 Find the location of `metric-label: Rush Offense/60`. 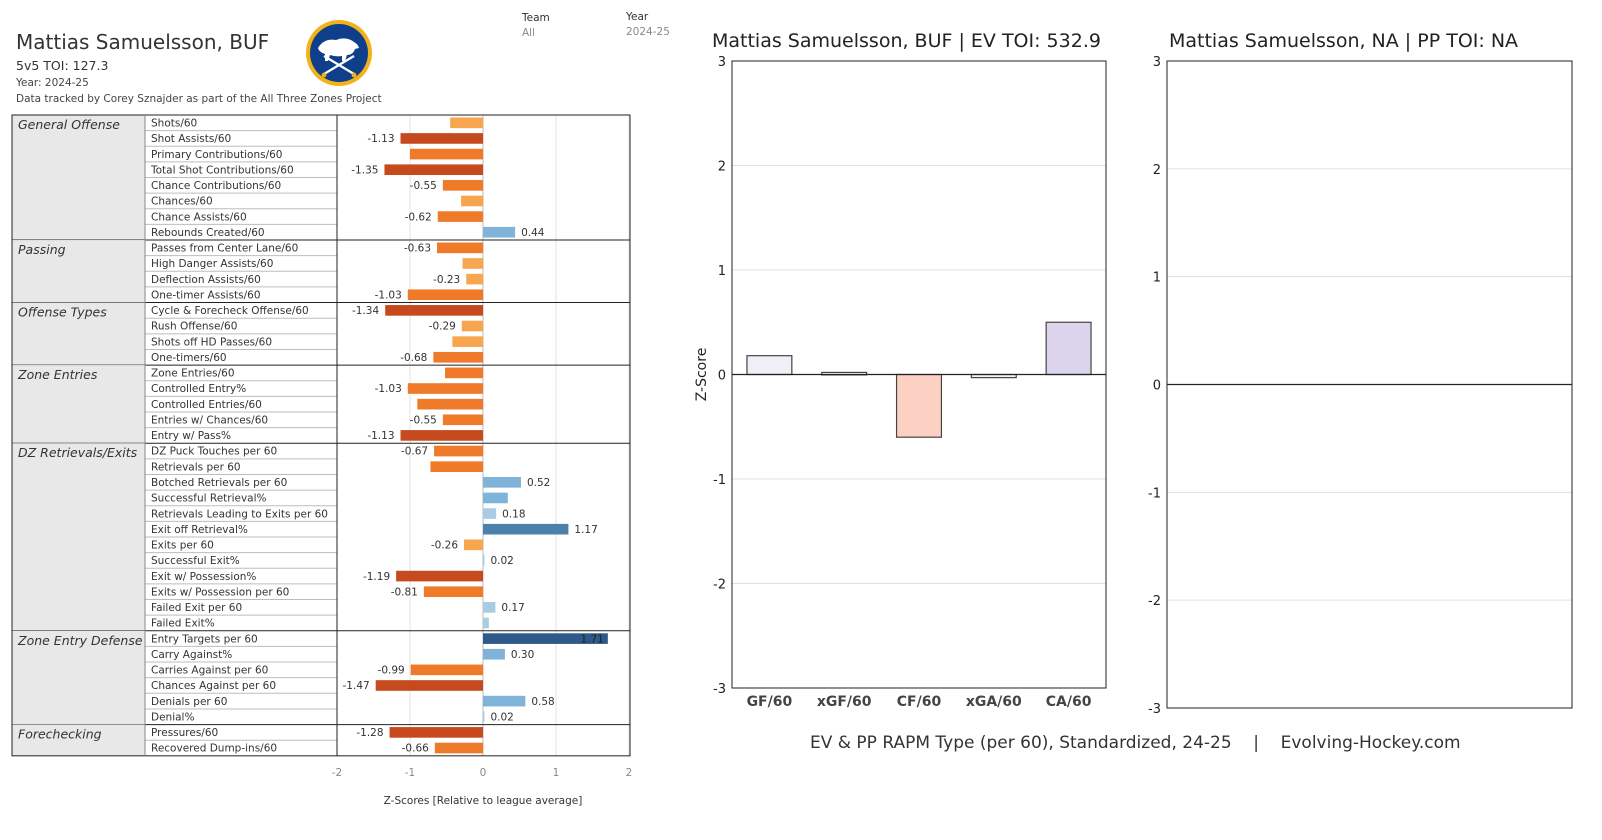

metric-label: Rush Offense/60 is located at coordinates (194, 327).